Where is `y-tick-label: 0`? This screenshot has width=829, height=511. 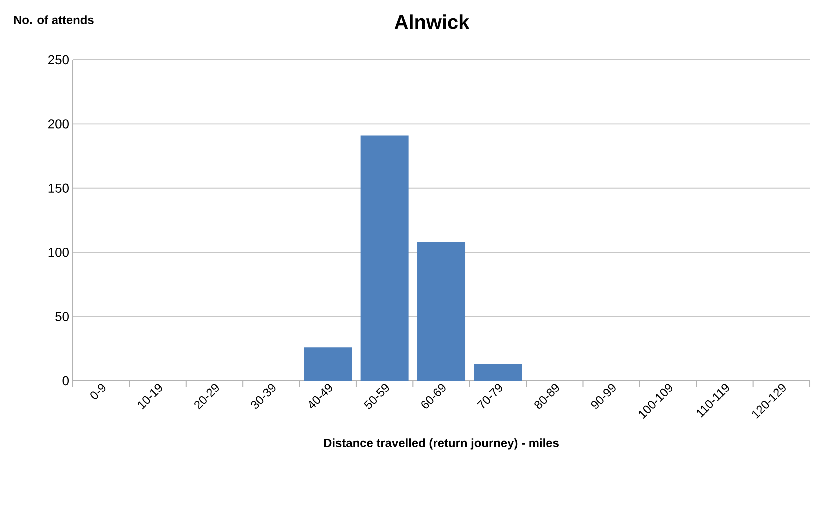
y-tick-label: 0 is located at coordinates (65, 381).